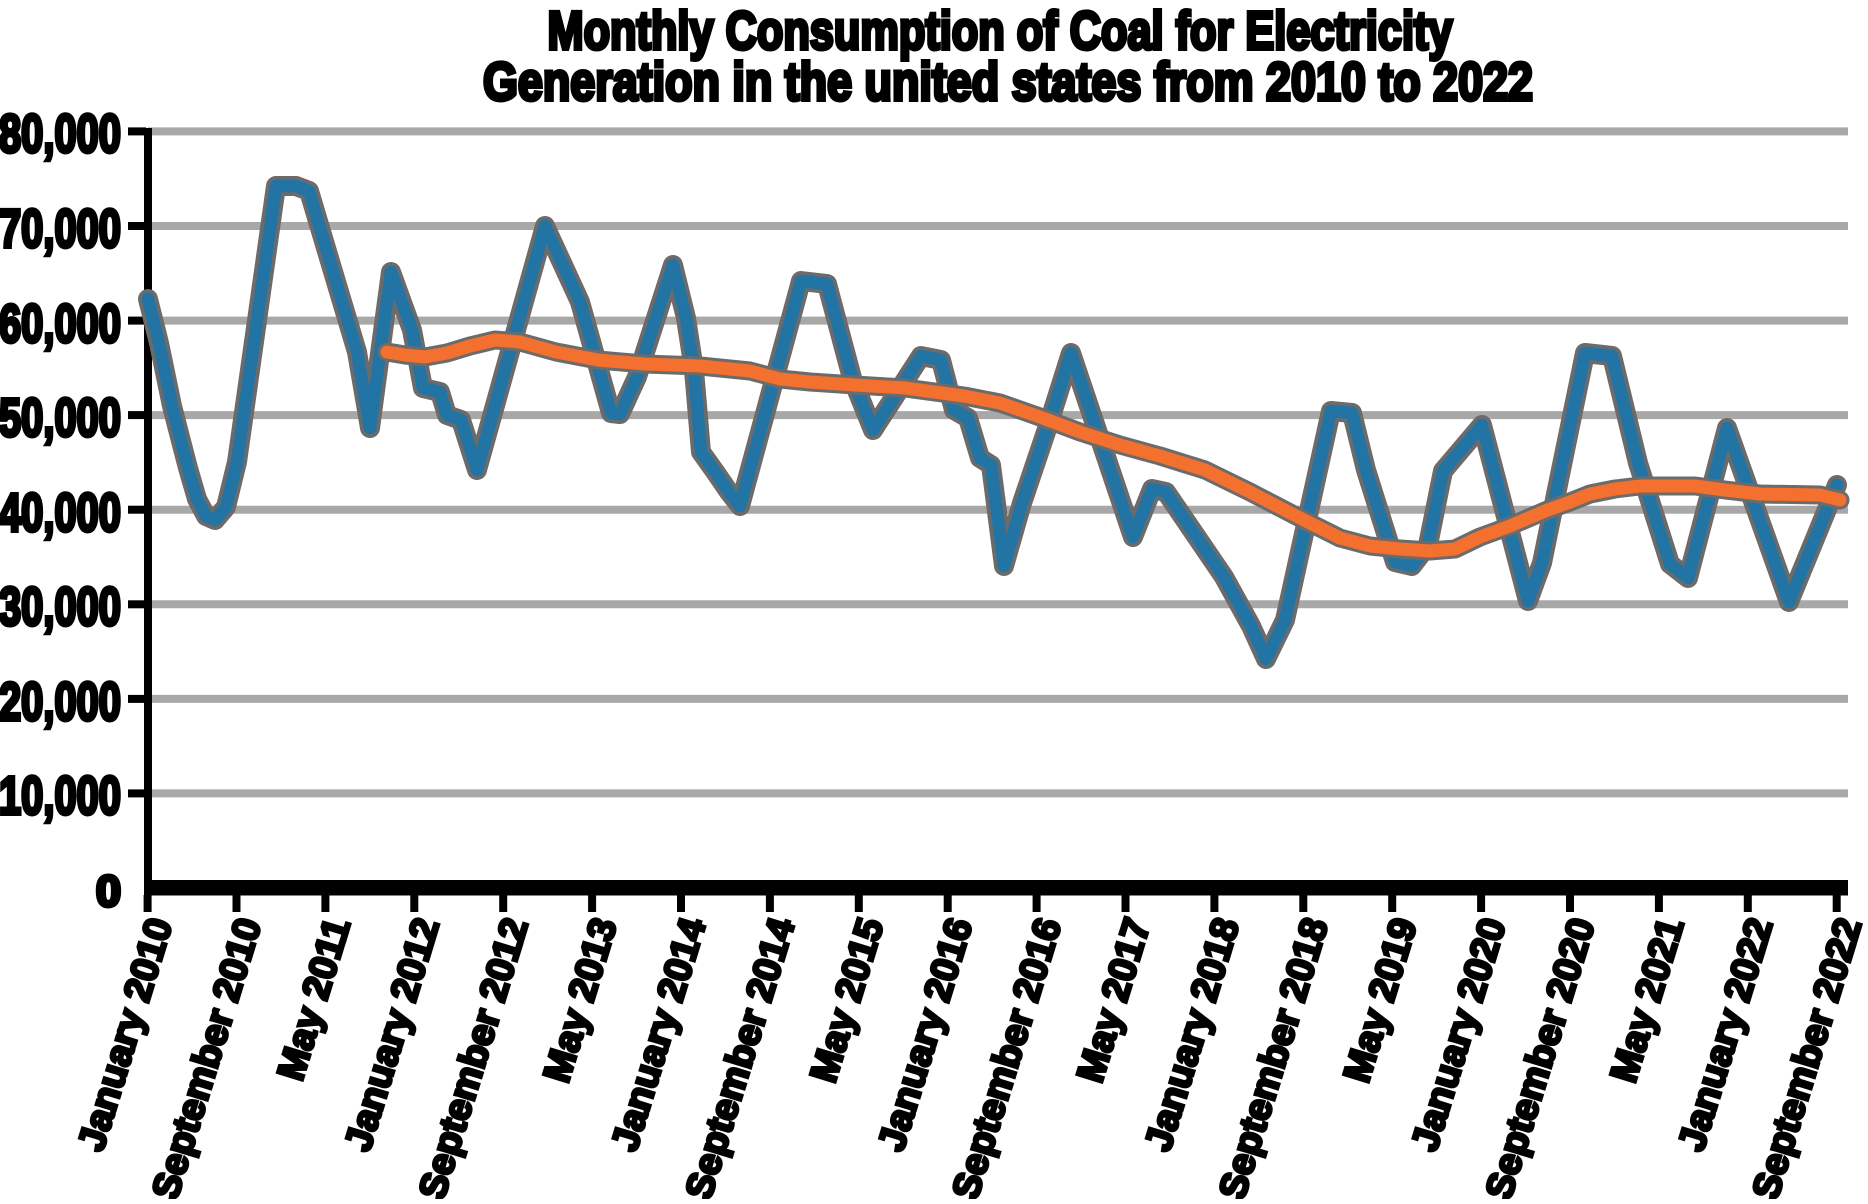 This screenshot has height=1204, width=1868. Describe the element at coordinates (60, 513) in the screenshot. I see `svg-text: 40,000` at that location.